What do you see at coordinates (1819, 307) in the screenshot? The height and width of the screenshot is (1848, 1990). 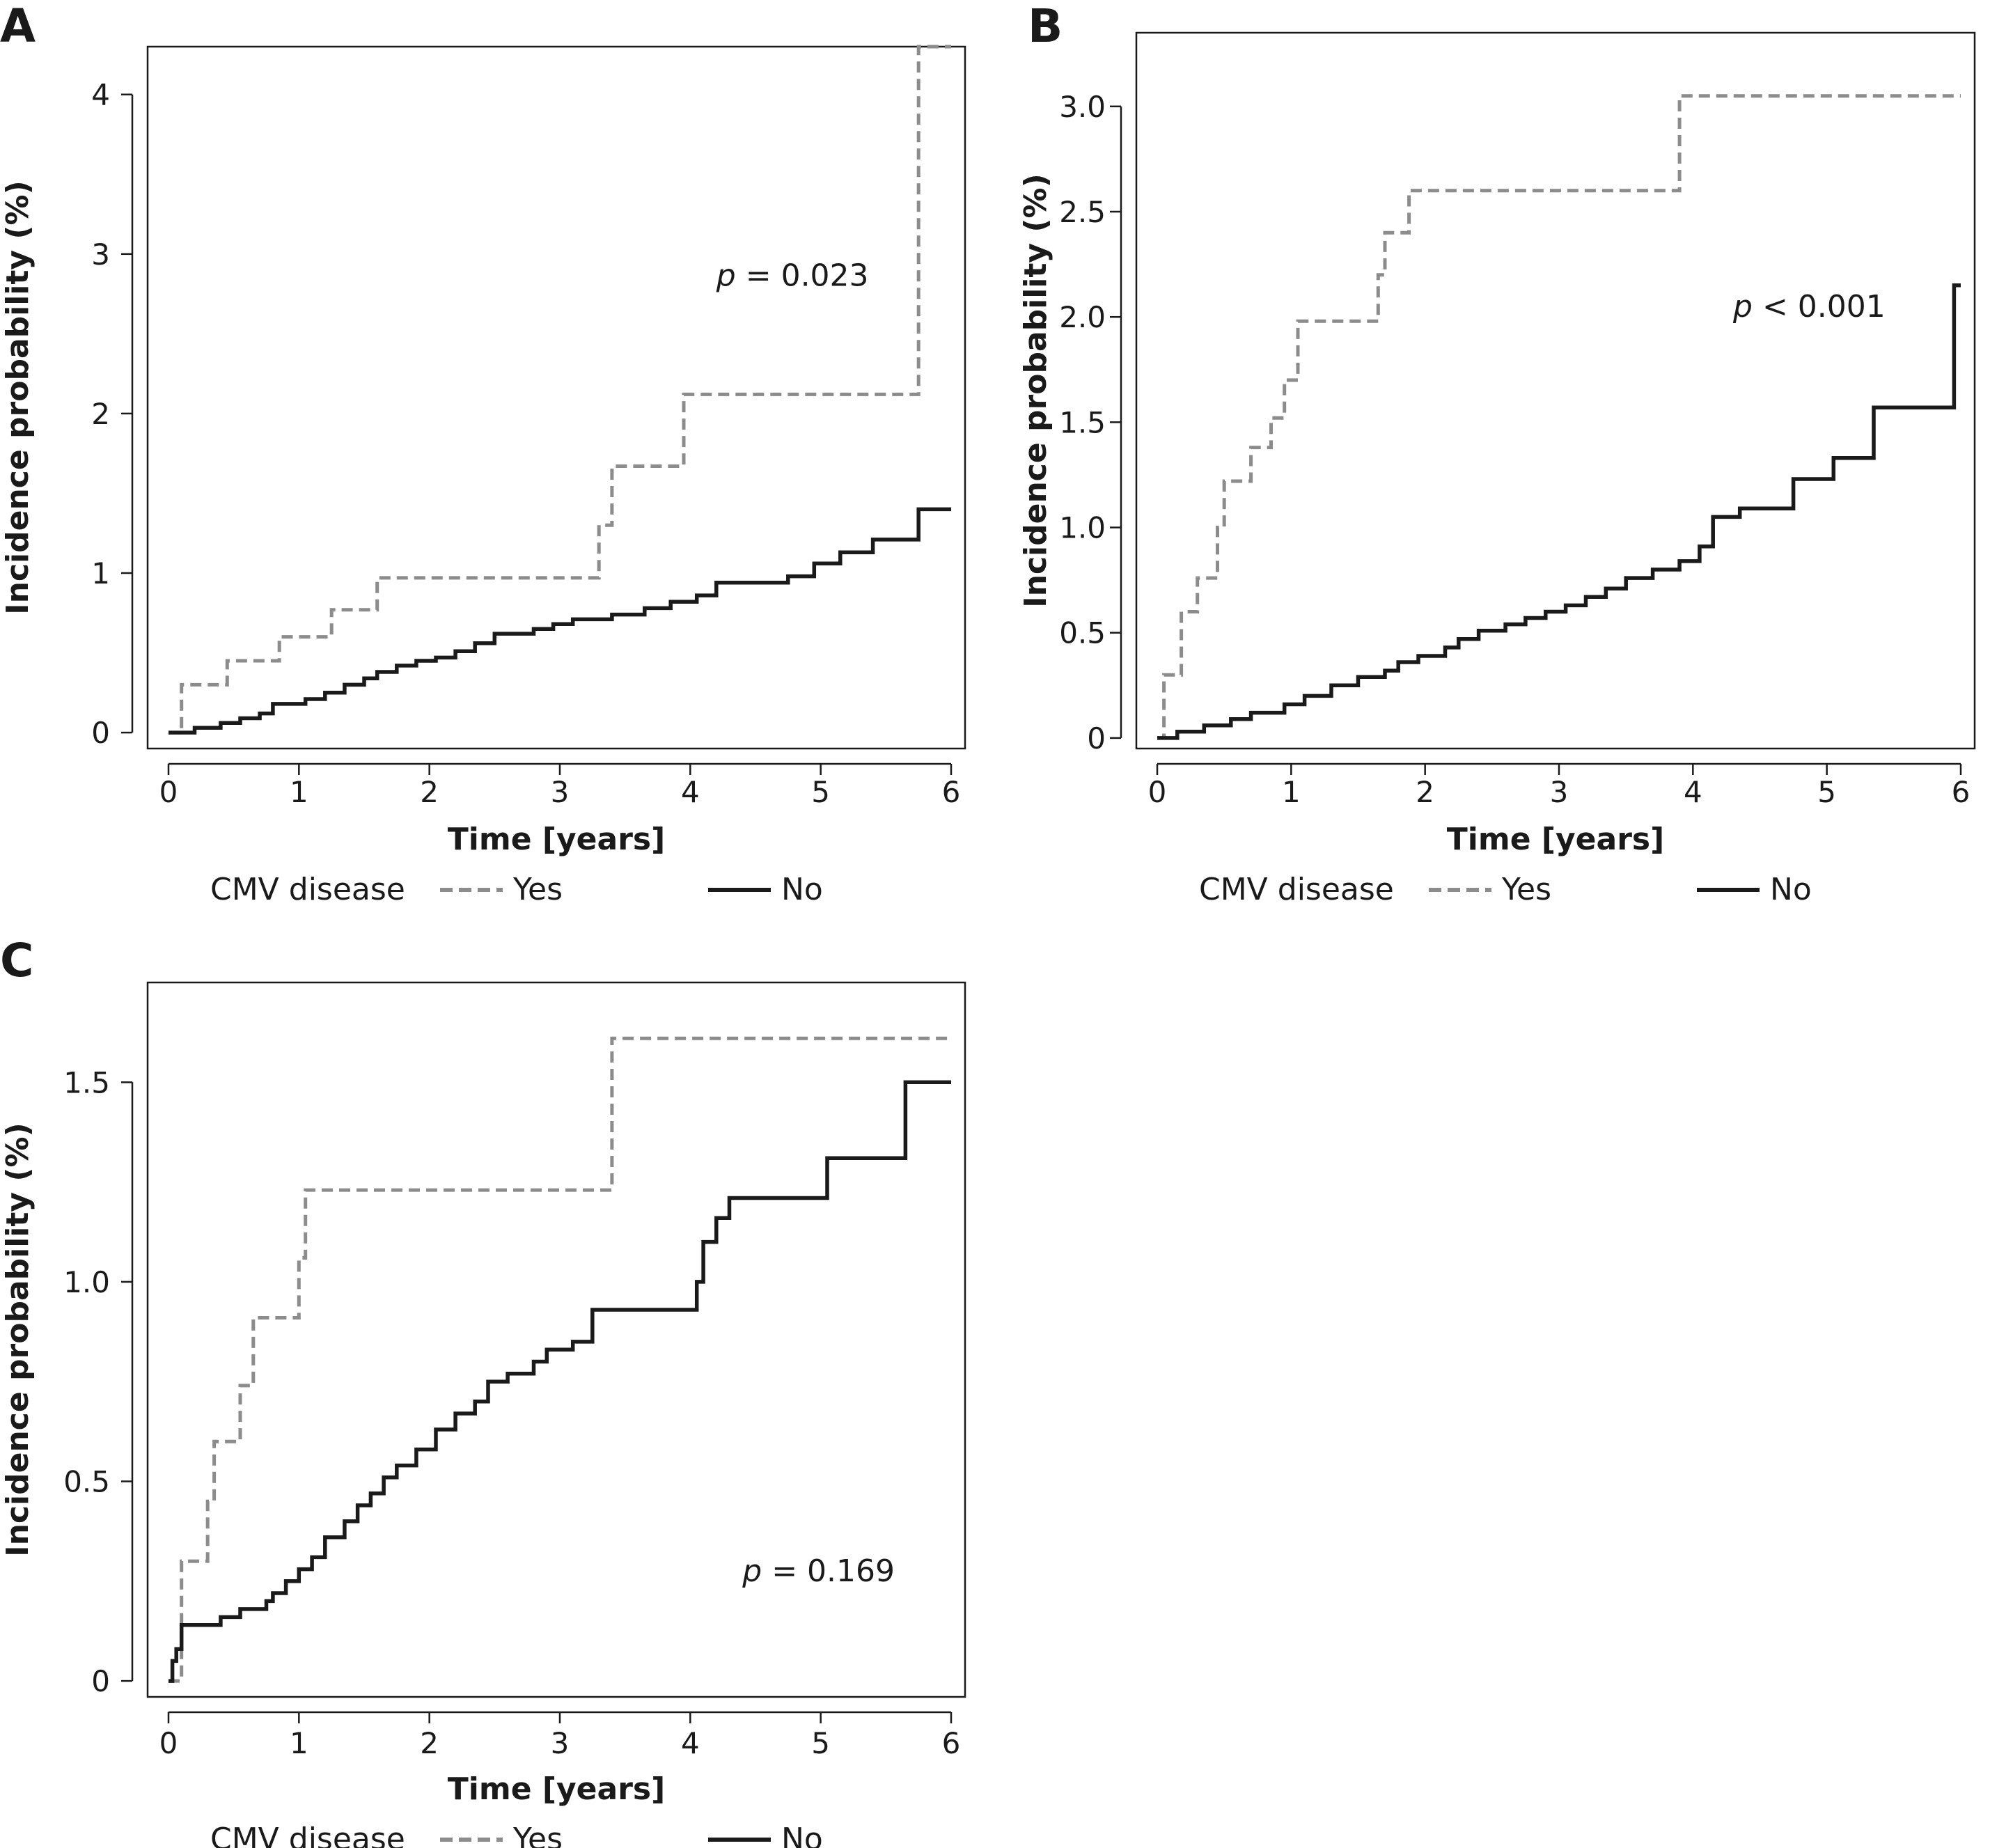 I see `p-value-text: < 0.001` at bounding box center [1819, 307].